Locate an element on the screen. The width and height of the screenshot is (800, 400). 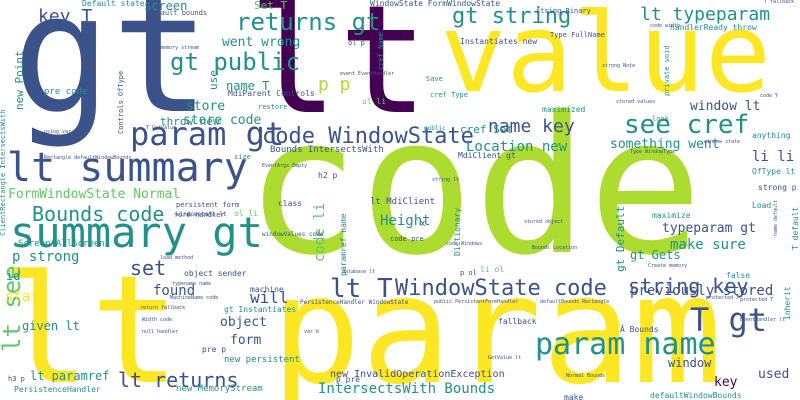
cloud-word: p p is located at coordinates (334, 84).